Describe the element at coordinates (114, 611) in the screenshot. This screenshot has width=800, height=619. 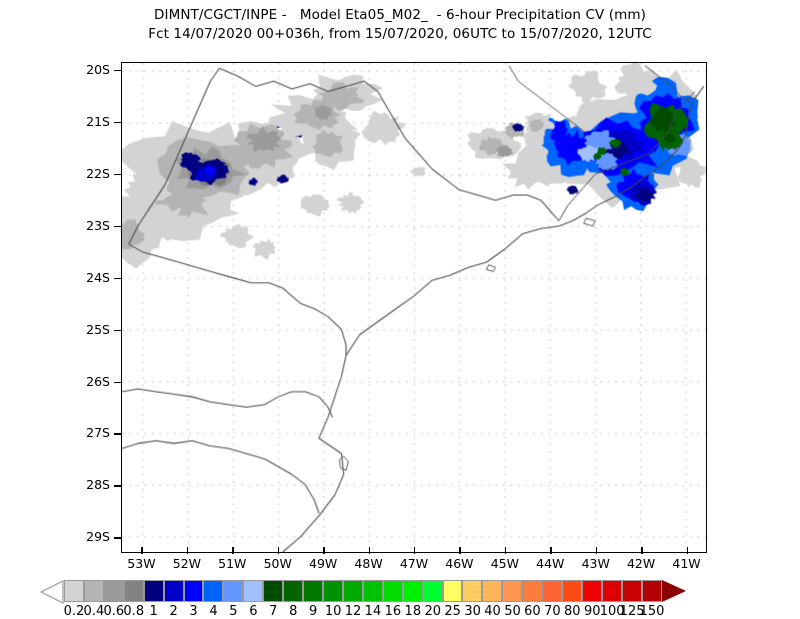
I see `colorbar-tick-label: 0.6` at that location.